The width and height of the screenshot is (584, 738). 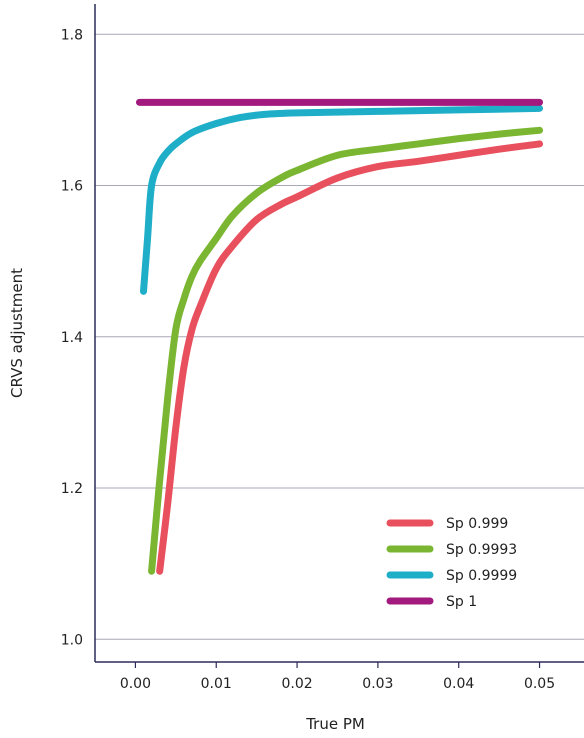 What do you see at coordinates (539, 684) in the screenshot?
I see `x-tick-label: 0.05` at bounding box center [539, 684].